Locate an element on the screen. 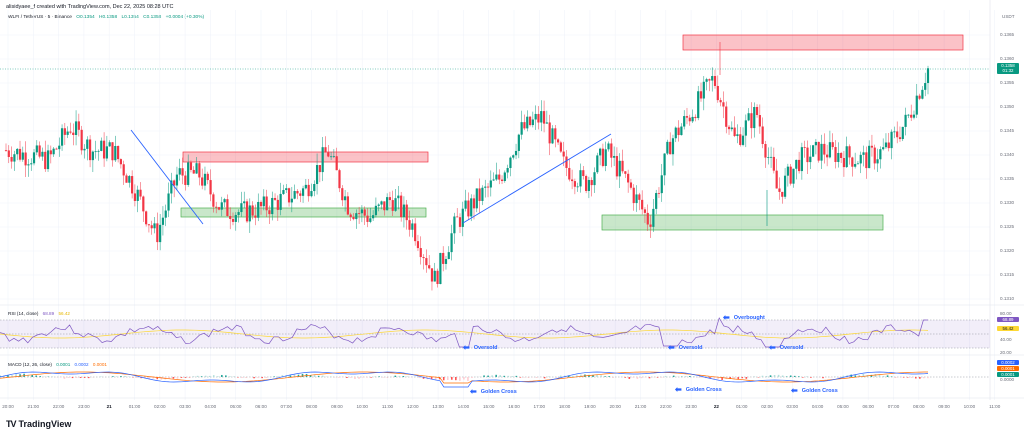  annotation-golden-cross-2: ⬅ Golden Cross is located at coordinates (698, 389).